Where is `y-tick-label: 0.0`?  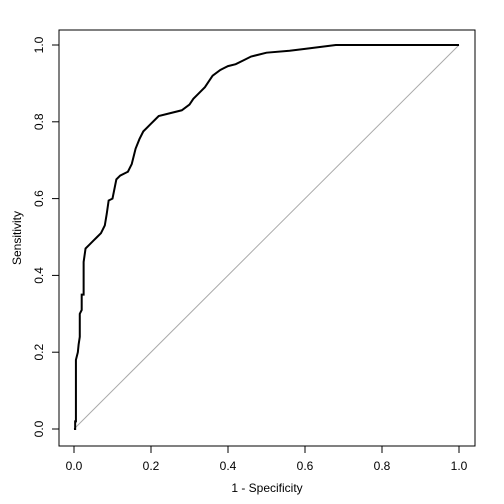
y-tick-label: 0.0 is located at coordinates (39, 428).